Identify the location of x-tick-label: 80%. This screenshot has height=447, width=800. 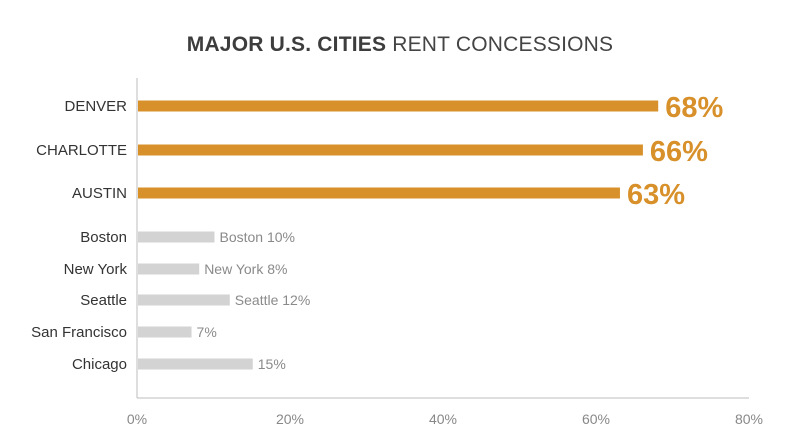
(749, 419).